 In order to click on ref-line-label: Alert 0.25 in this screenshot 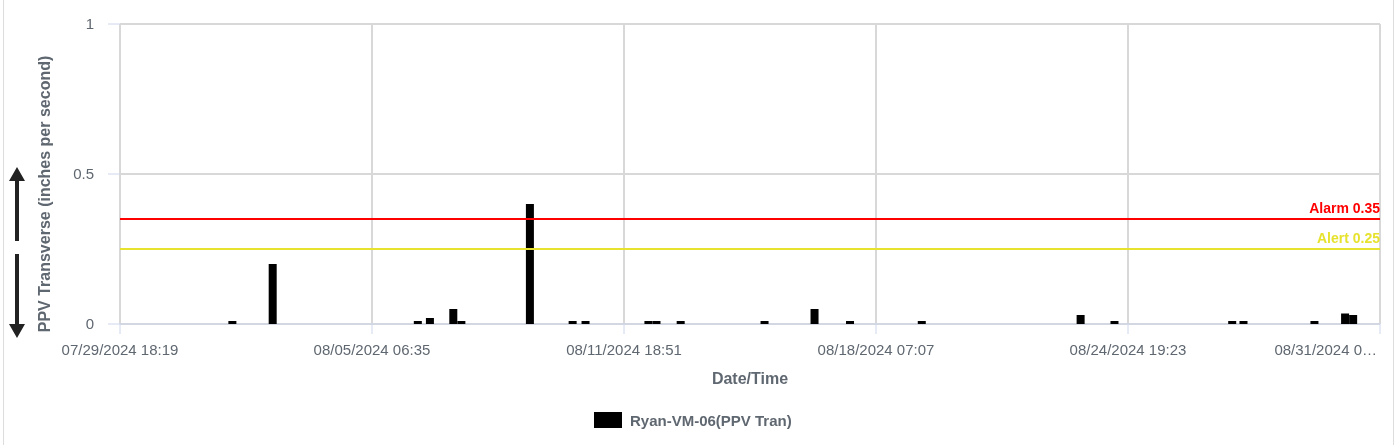, I will do `click(1348, 238)`.